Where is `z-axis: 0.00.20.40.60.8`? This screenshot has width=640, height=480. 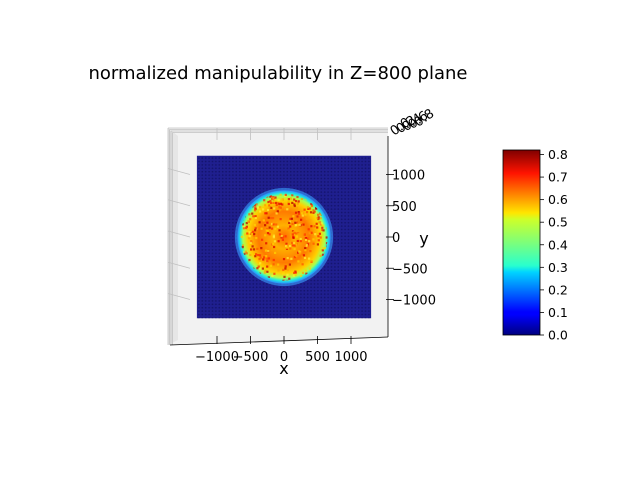
z-axis: 0.00.20.40.60.8 is located at coordinates (413, 122).